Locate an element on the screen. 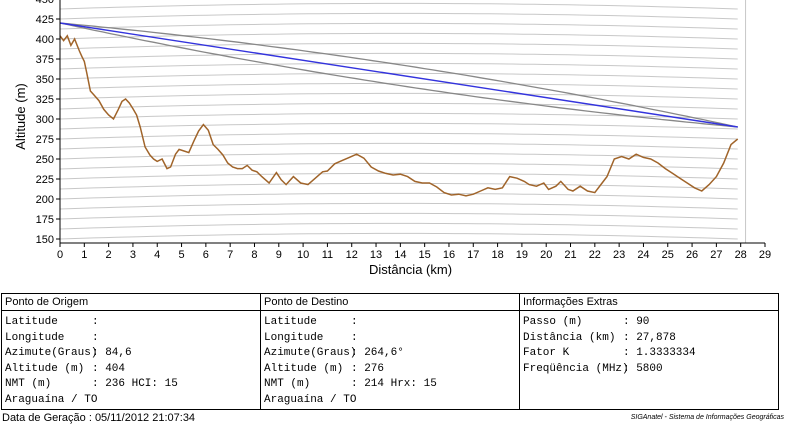 This screenshot has height=426, width=800. x-tick-label: 29 is located at coordinates (765, 255).